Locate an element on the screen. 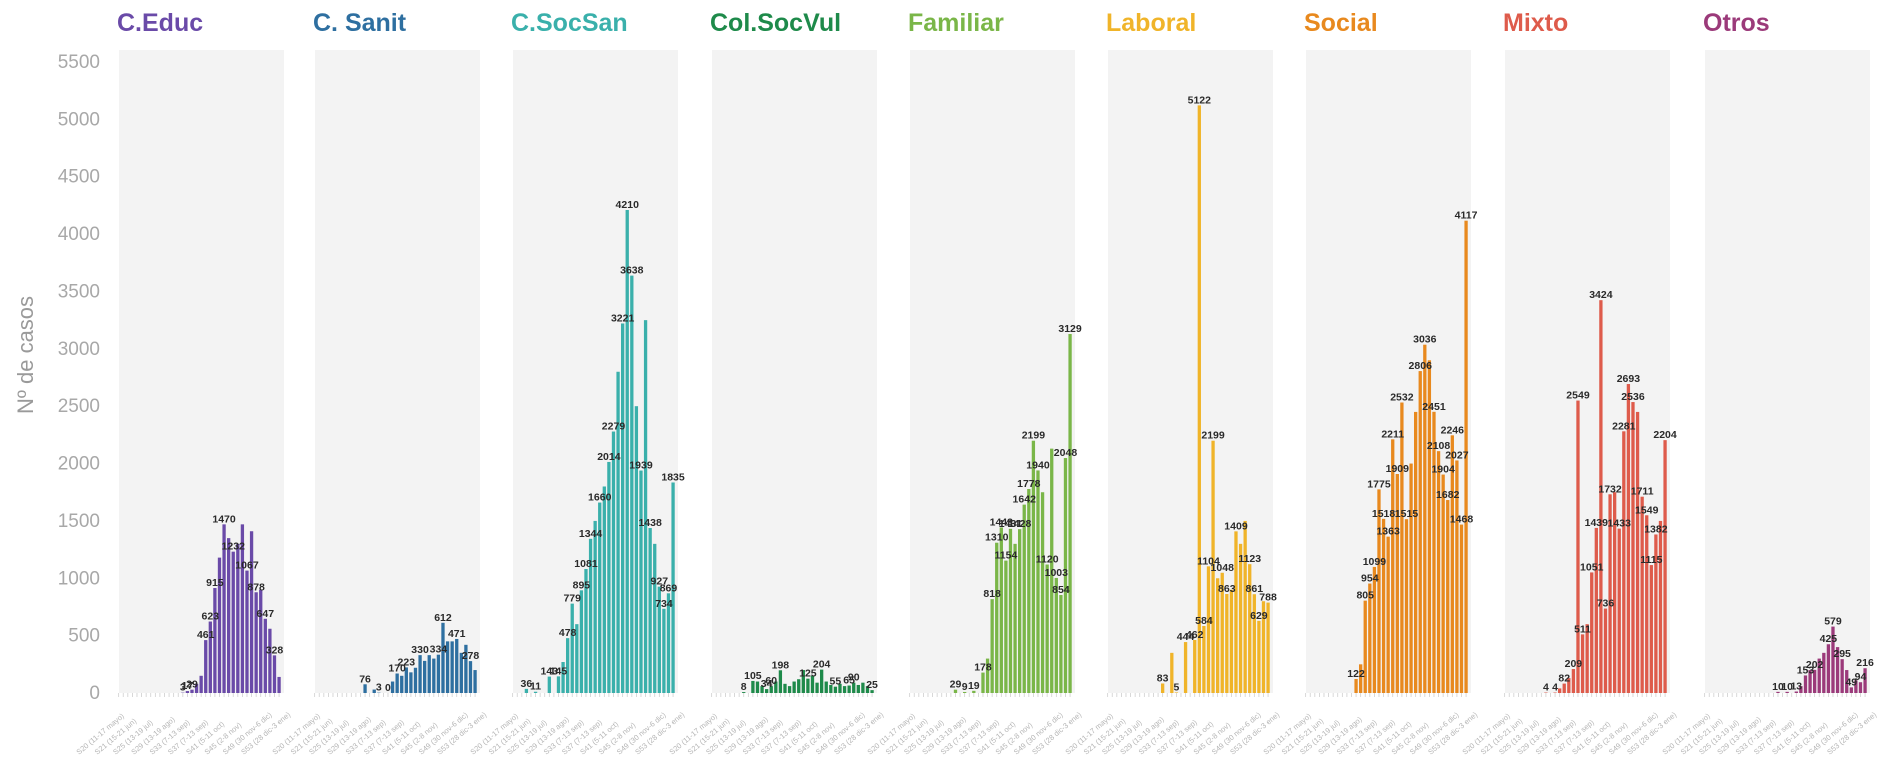 The width and height of the screenshot is (1881, 758). data-label: 4 is located at coordinates (1555, 688).